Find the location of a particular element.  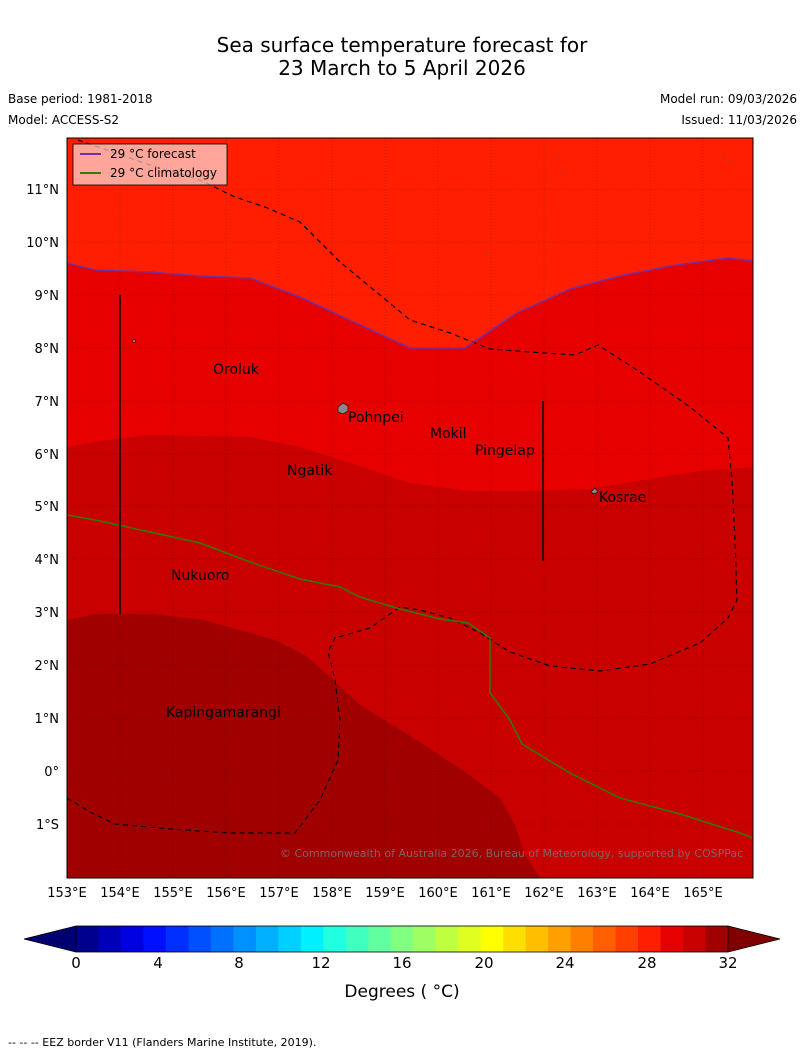

forecast-29-line is located at coordinates (410, 303).